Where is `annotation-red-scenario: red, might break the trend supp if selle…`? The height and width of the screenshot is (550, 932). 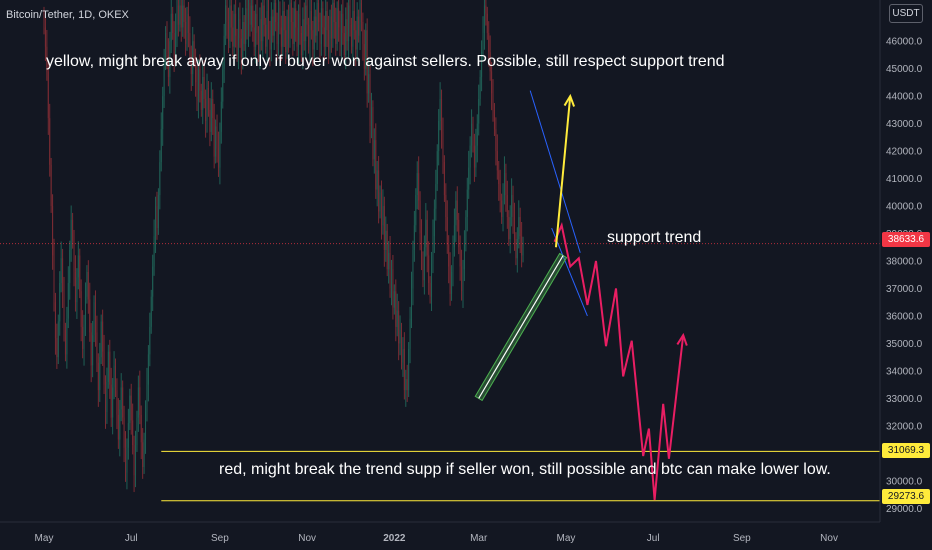 annotation-red-scenario: red, might break the trend supp if selle… is located at coordinates (525, 469).